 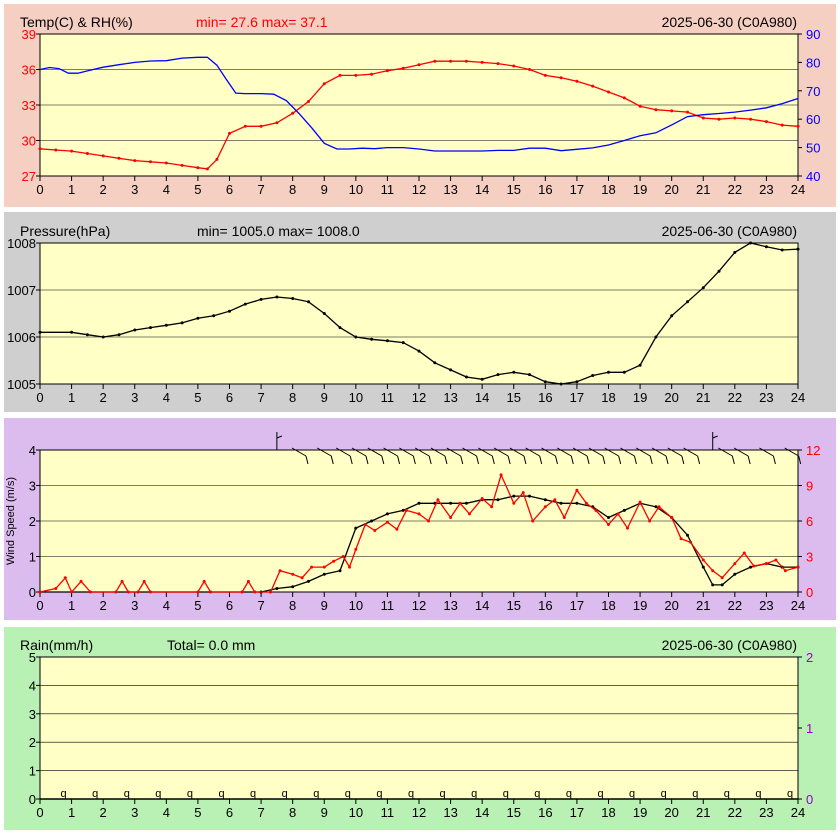 I want to click on chart-title: Pressure(hPa), so click(x=65, y=231).